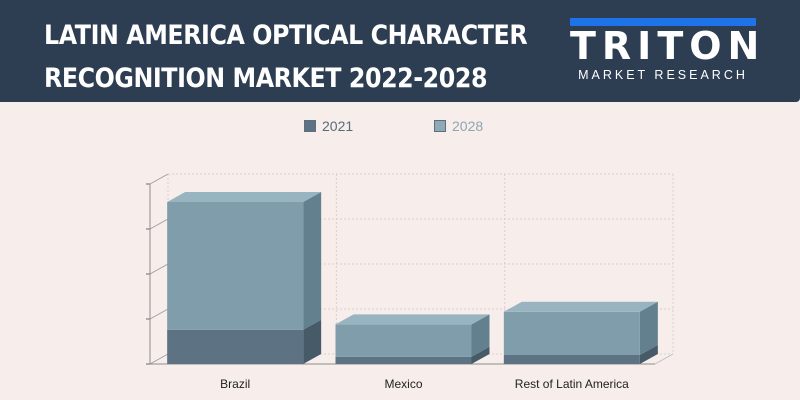  Describe the element at coordinates (312, 341) in the screenshot. I see `bar-brazil-2021-side` at that location.